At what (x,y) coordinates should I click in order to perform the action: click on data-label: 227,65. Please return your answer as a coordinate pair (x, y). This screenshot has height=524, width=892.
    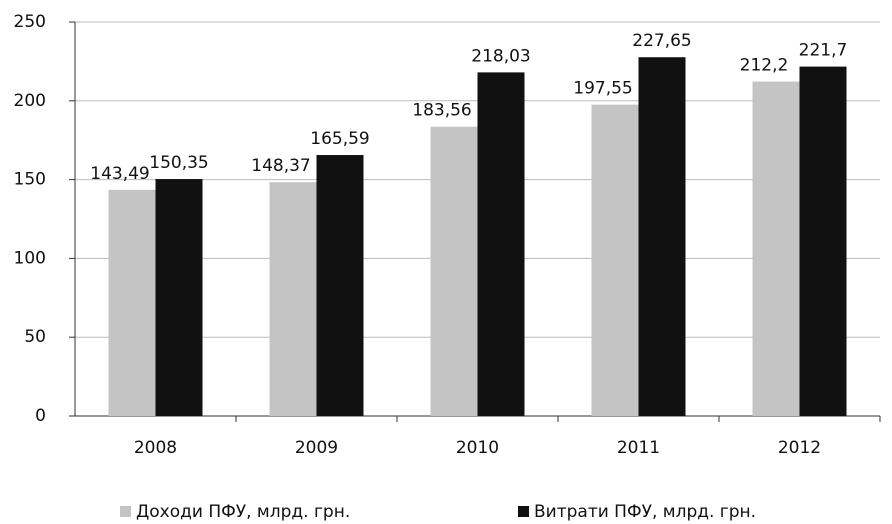
    Looking at the image, I should click on (661, 41).